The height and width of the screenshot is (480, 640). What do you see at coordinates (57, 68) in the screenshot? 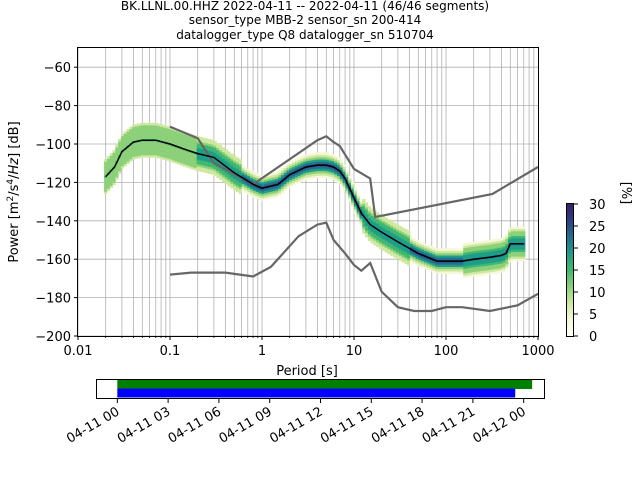
I see `y-tick-label: −60` at bounding box center [57, 68].